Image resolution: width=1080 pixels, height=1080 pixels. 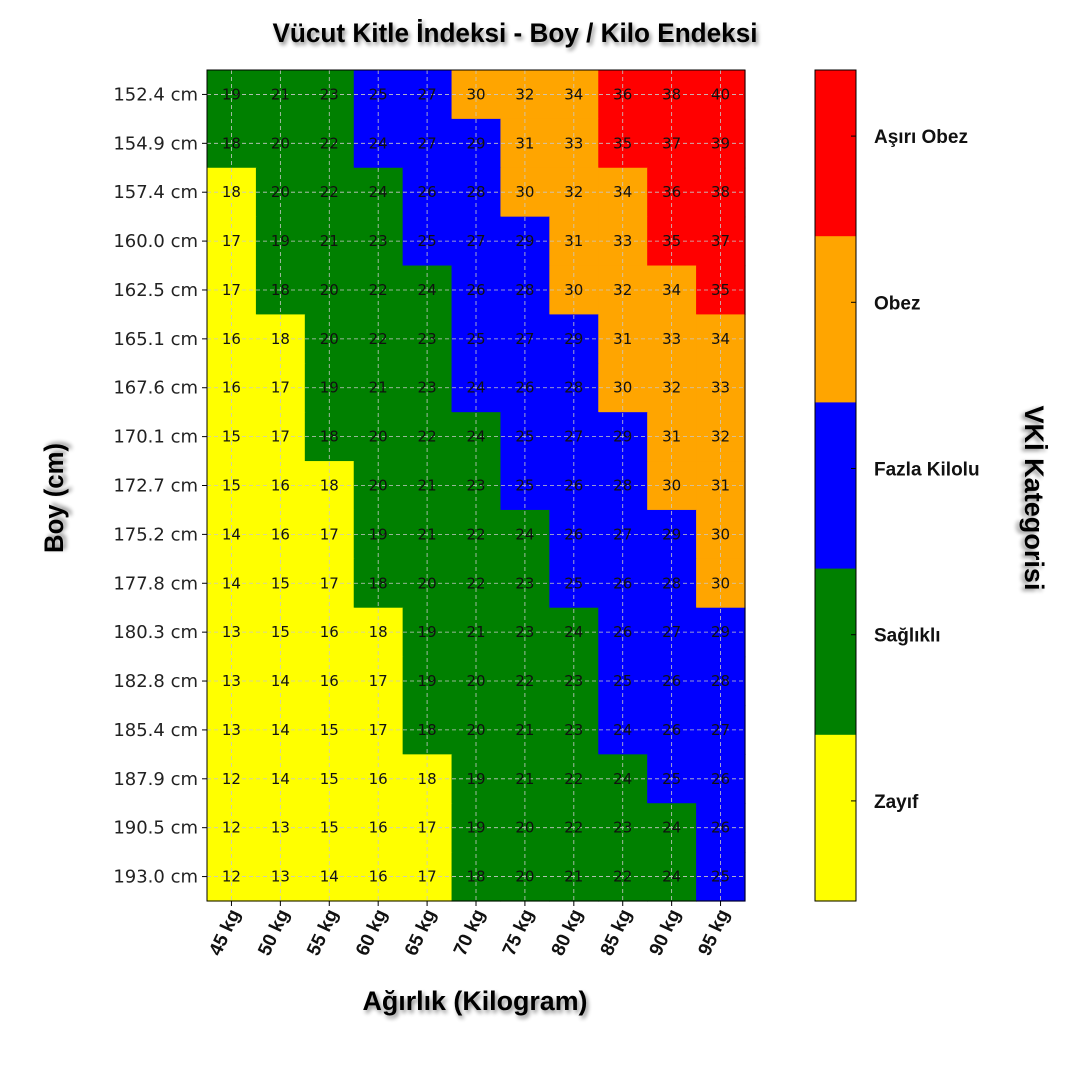 What do you see at coordinates (155, 486) in the screenshot?
I see `y-tick-label: 172.7 cm` at bounding box center [155, 486].